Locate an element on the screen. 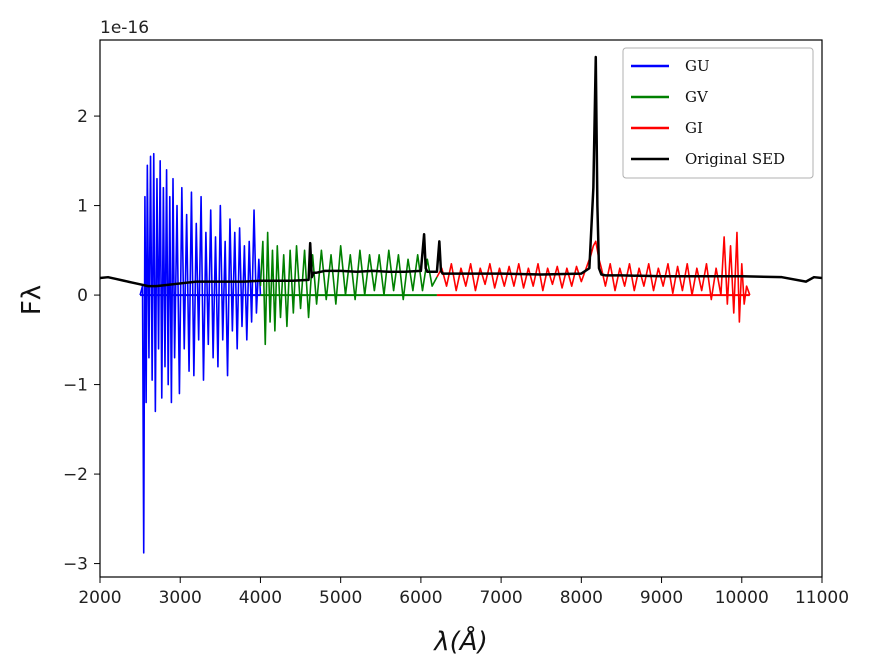 The image size is (872, 665). x-tick-label: 3000 is located at coordinates (180, 598).